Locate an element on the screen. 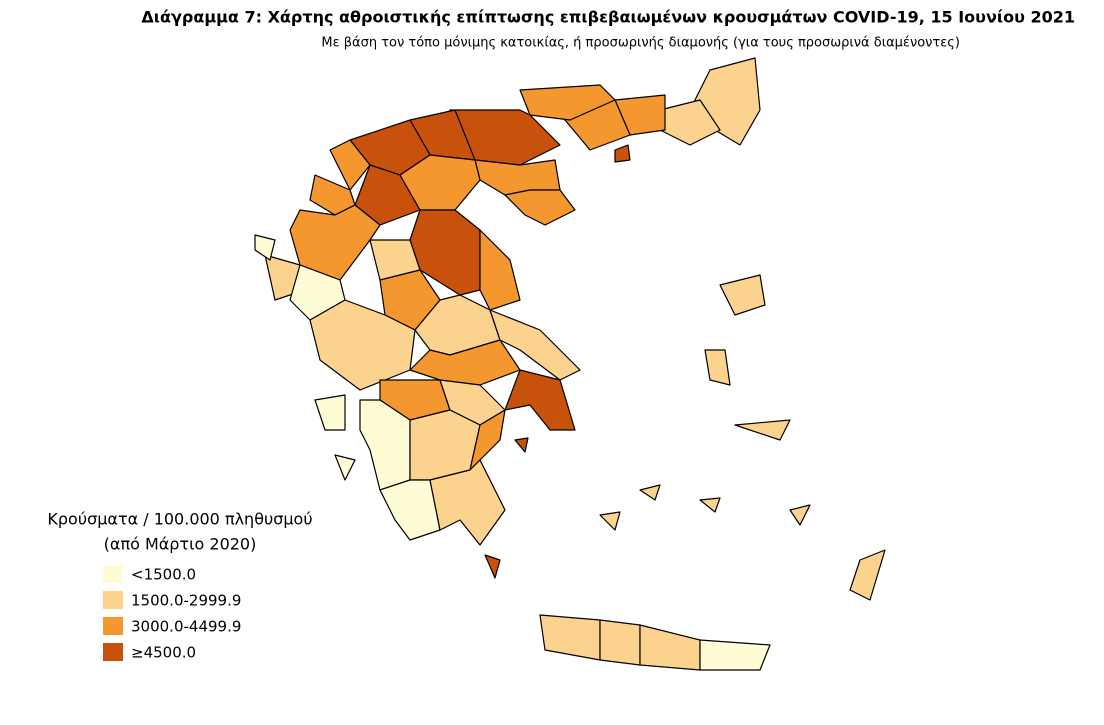  legend-label: ≥4500.0 is located at coordinates (163, 653).